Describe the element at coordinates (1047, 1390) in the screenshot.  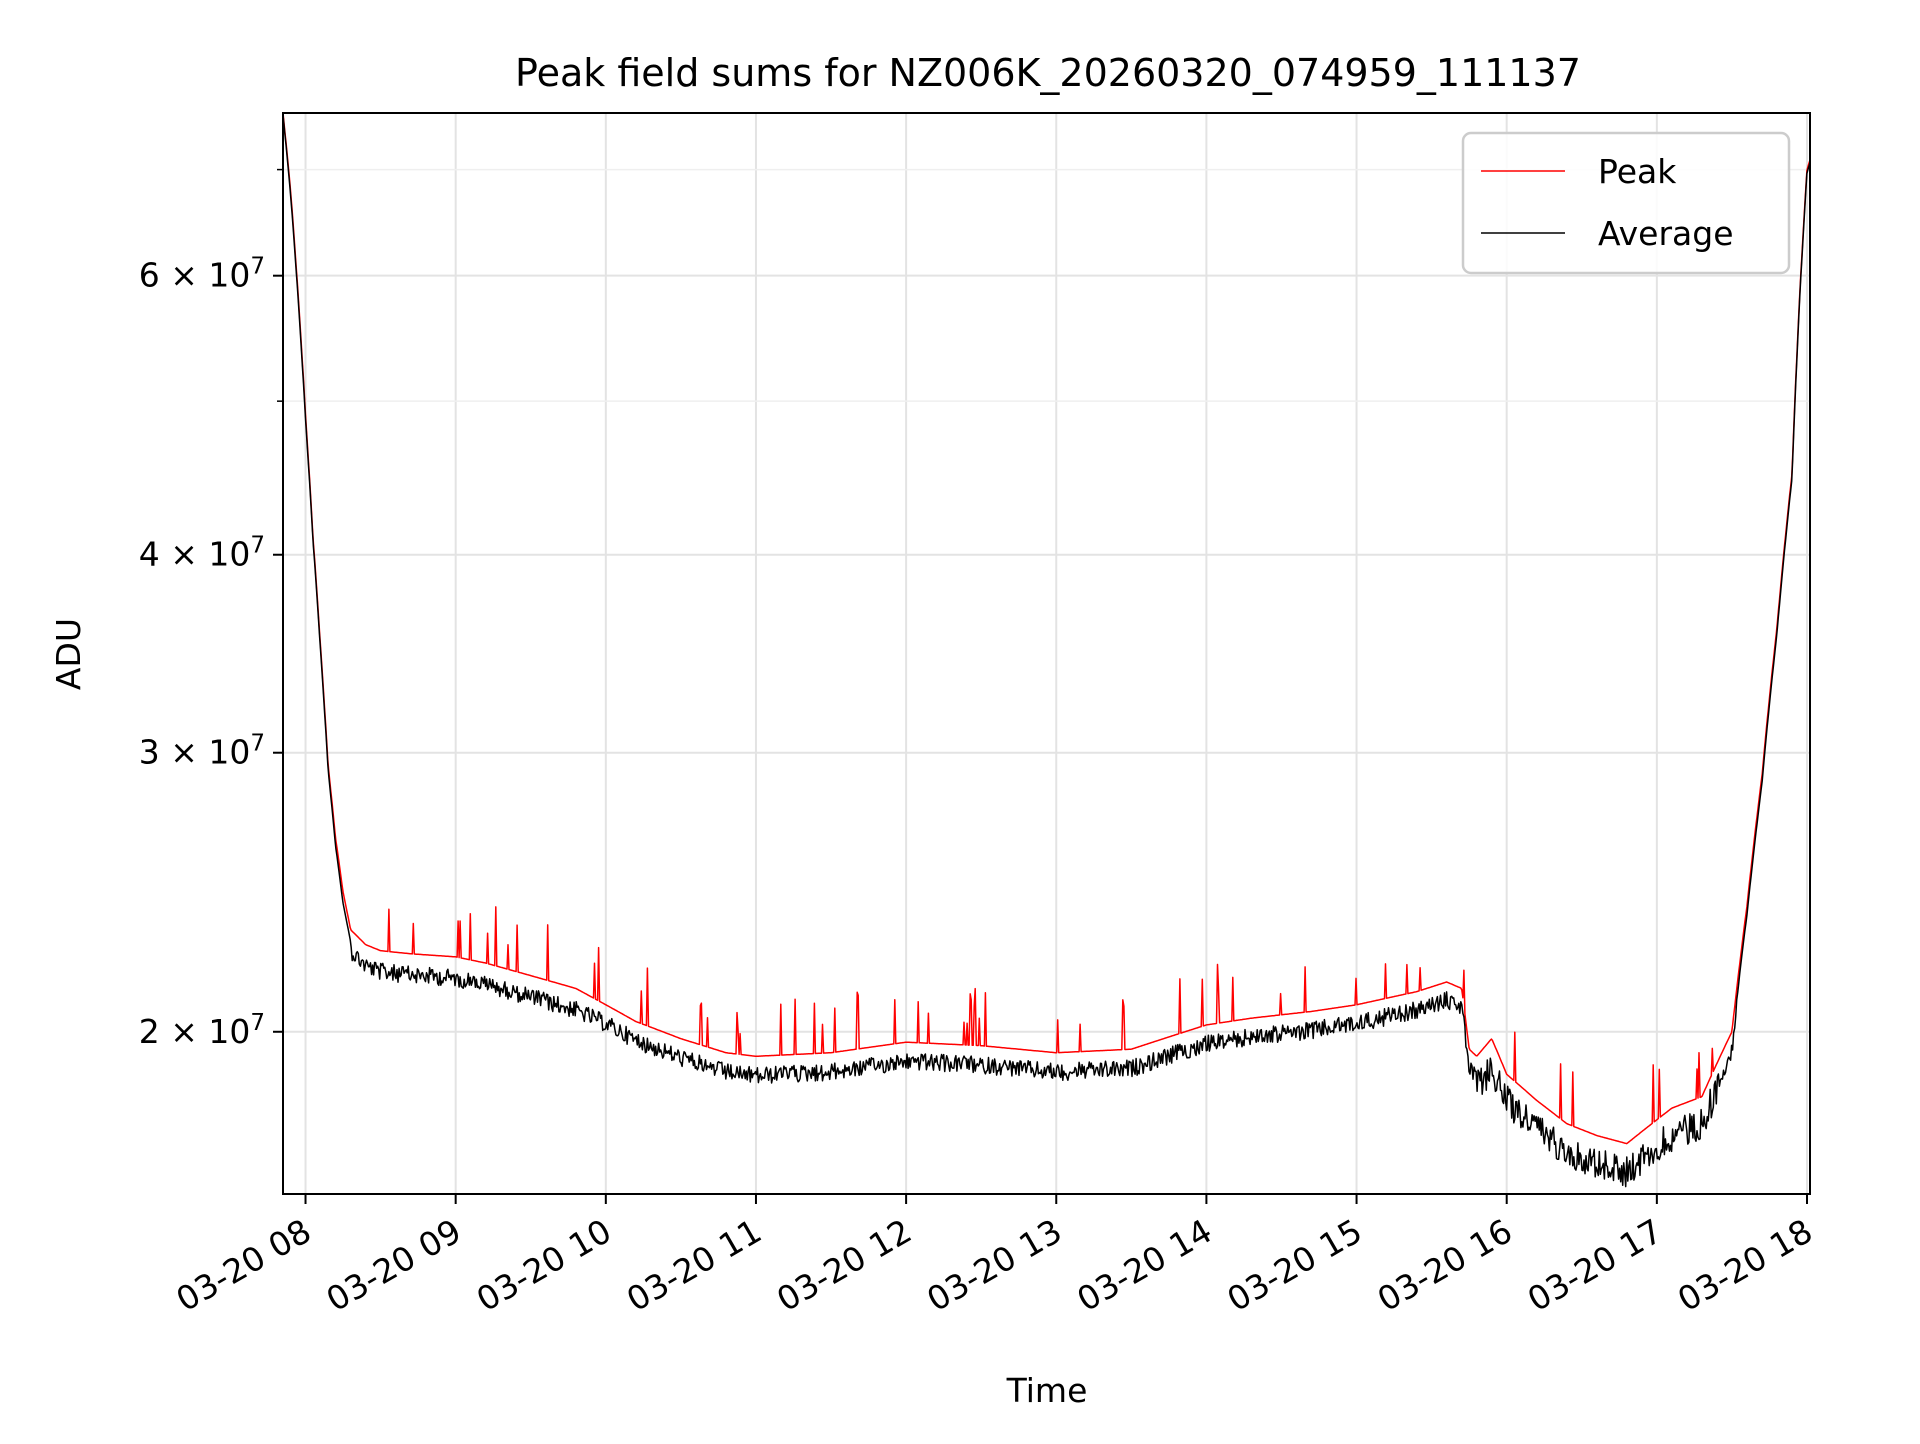
I see `x-axis-label: Time` at that location.